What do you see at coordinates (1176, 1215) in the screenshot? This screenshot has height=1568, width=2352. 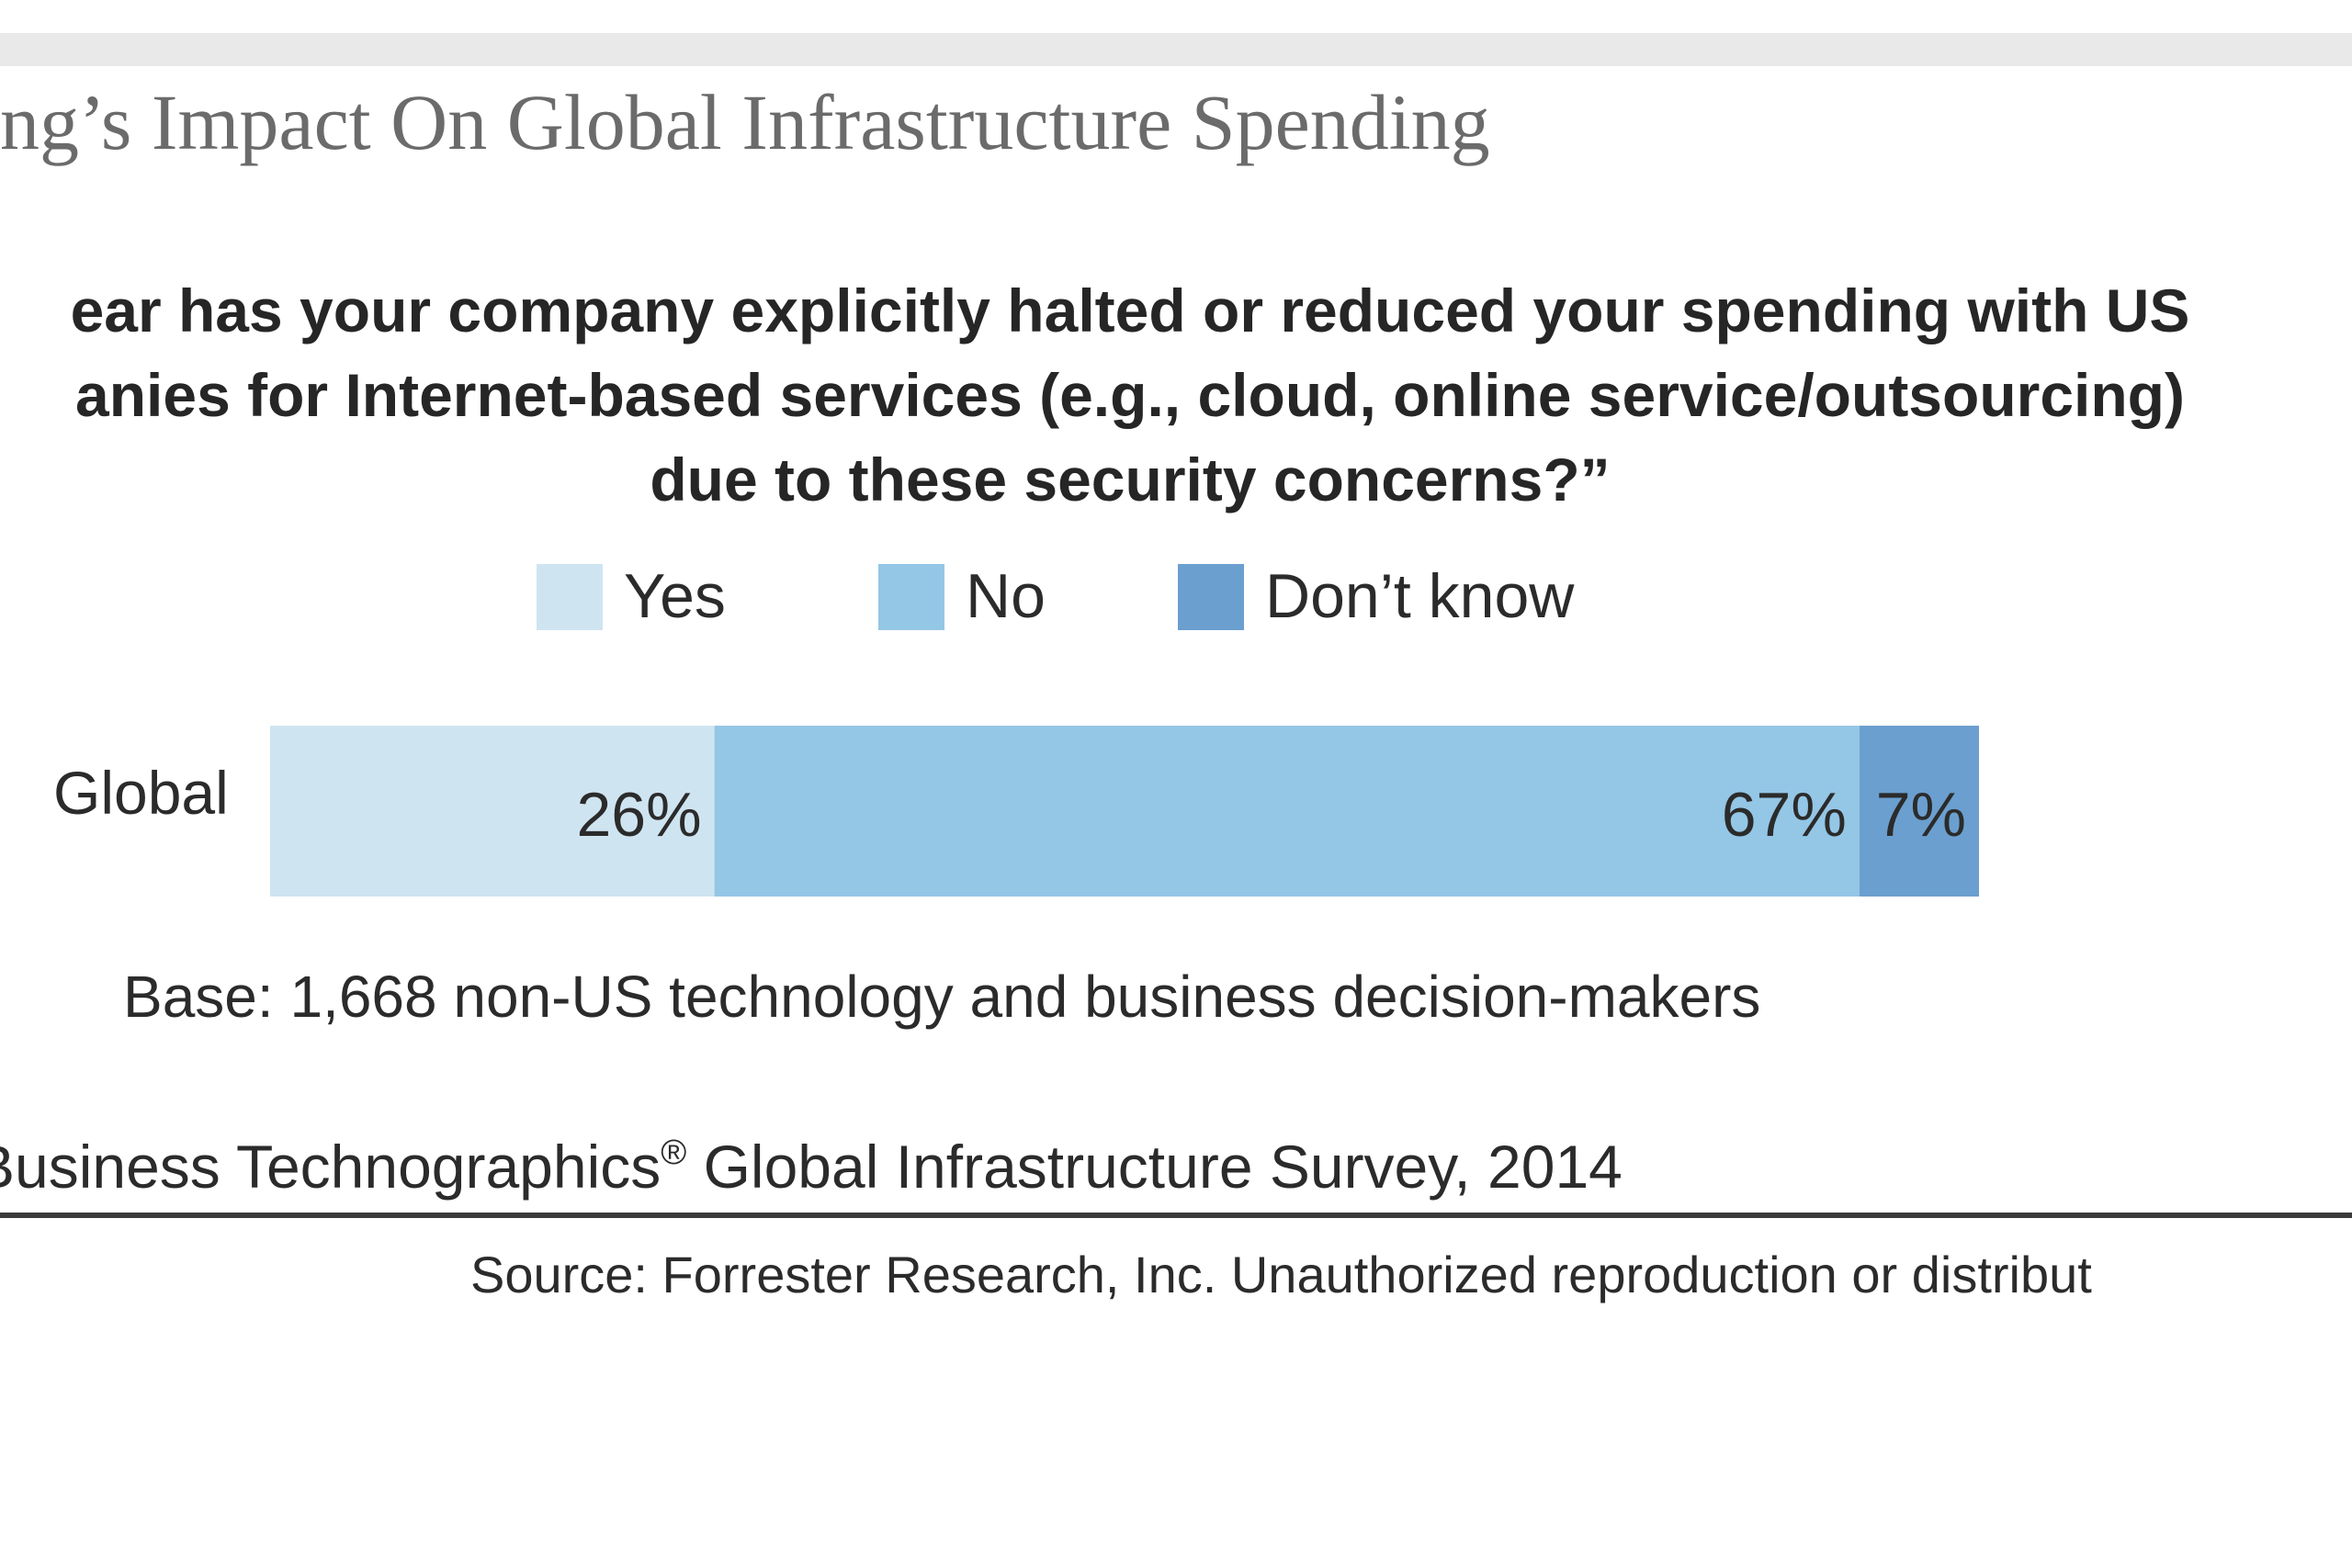 I see `bottom-rule` at bounding box center [1176, 1215].